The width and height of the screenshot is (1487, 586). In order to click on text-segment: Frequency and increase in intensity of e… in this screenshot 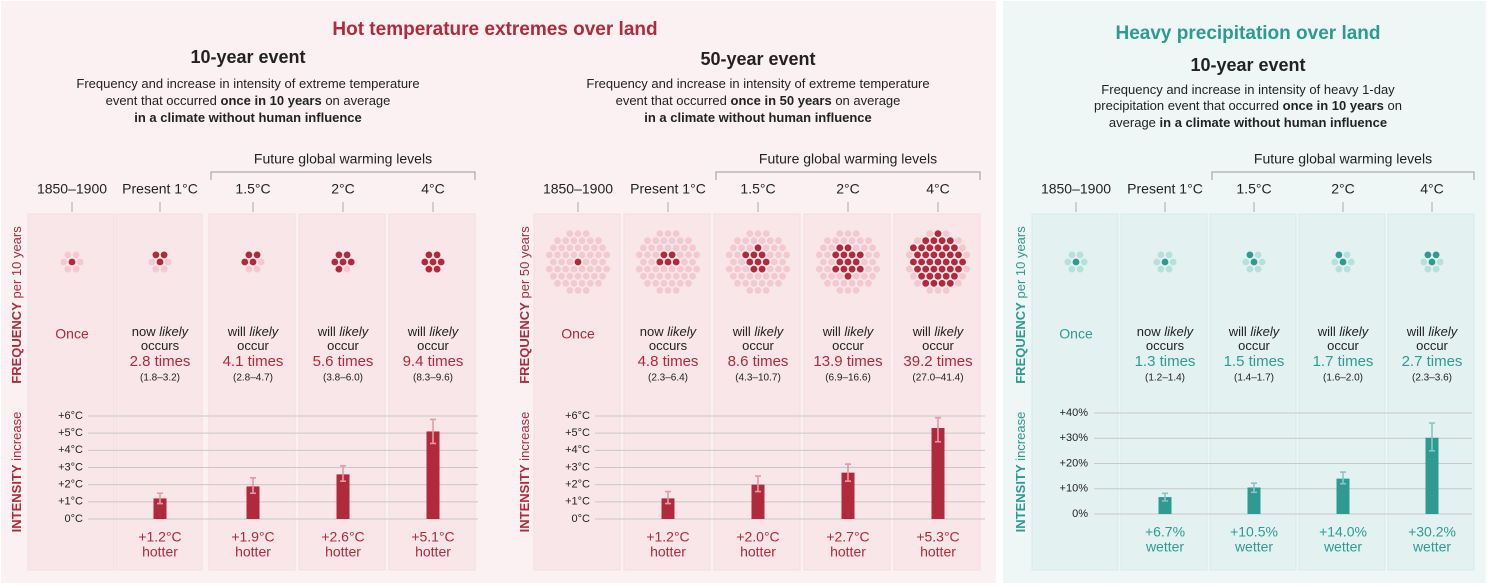, I will do `click(247, 83)`.